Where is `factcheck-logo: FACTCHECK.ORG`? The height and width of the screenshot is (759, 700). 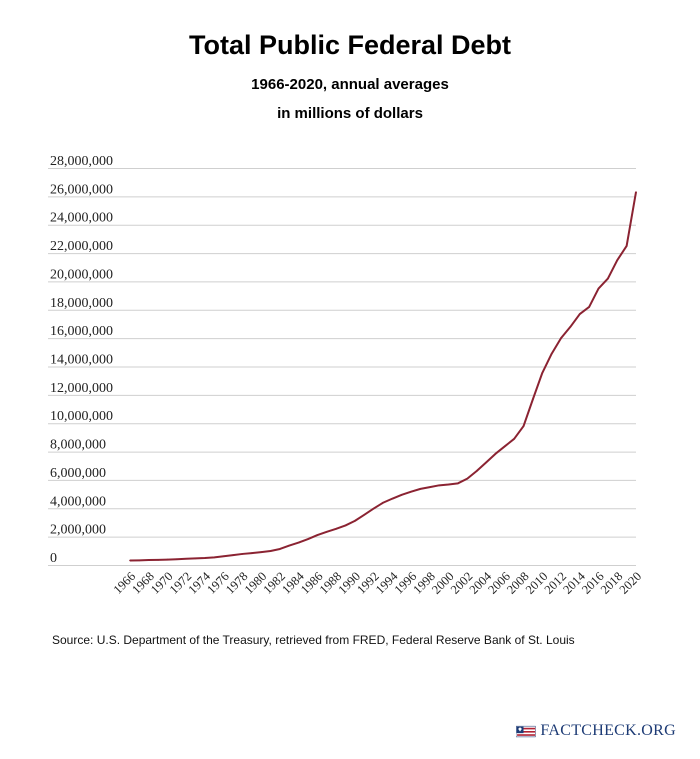 factcheck-logo: FACTCHECK.ORG is located at coordinates (596, 731).